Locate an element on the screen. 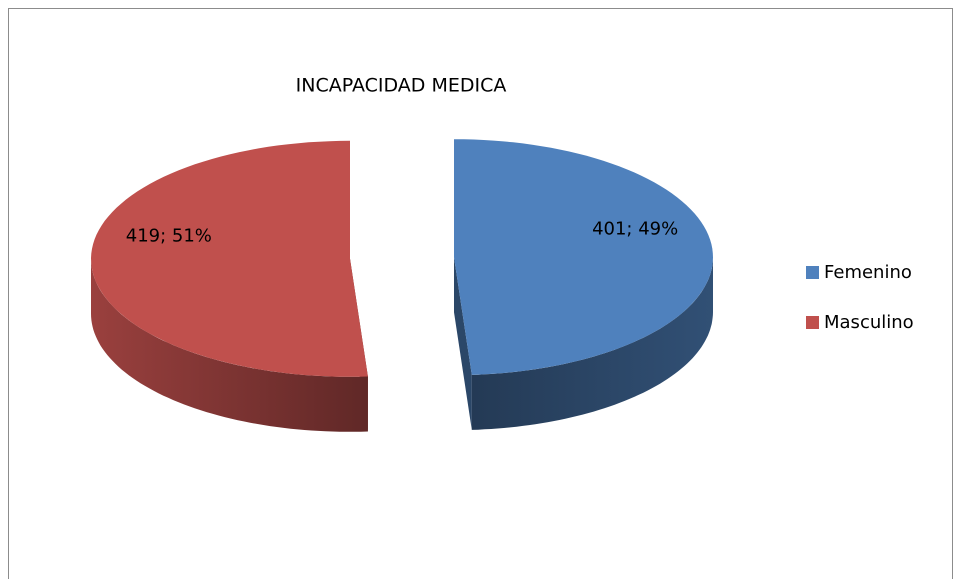 Image resolution: width=955 pixels, height=579 pixels. slice-cut-face is located at coordinates (463, 343).